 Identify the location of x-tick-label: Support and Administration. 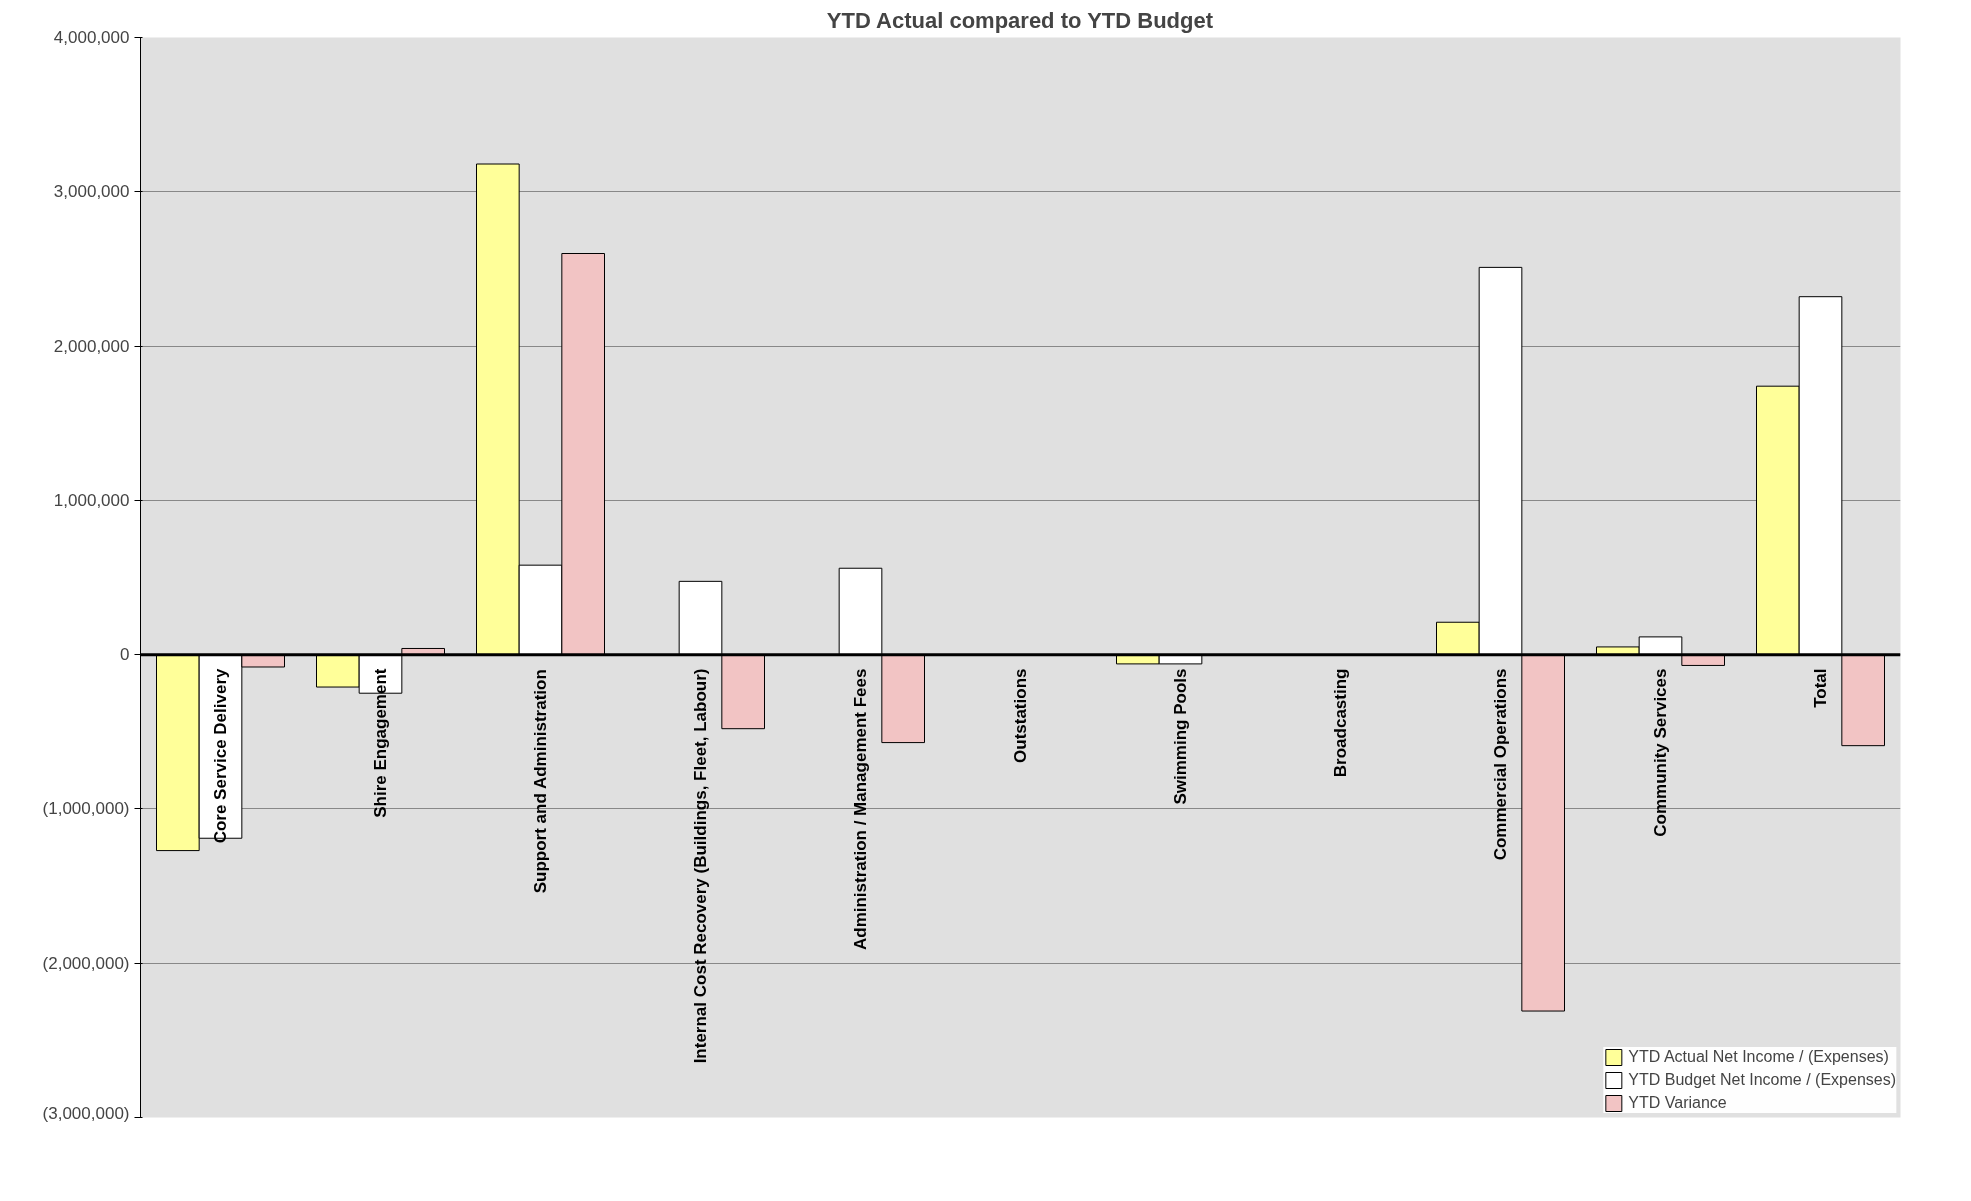
(540, 781).